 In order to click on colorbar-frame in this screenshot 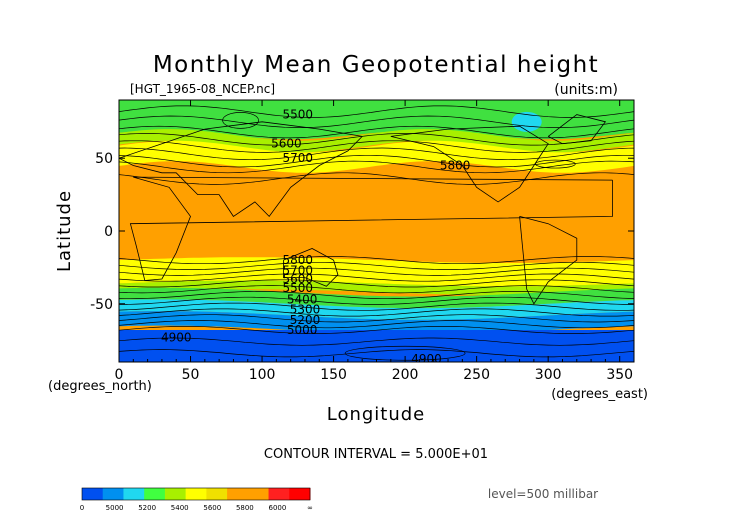, I will do `click(196, 494)`.